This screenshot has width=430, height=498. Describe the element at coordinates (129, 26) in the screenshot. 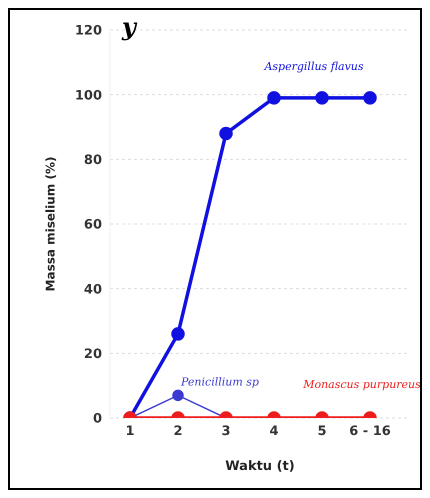

I see `annotation: y` at that location.